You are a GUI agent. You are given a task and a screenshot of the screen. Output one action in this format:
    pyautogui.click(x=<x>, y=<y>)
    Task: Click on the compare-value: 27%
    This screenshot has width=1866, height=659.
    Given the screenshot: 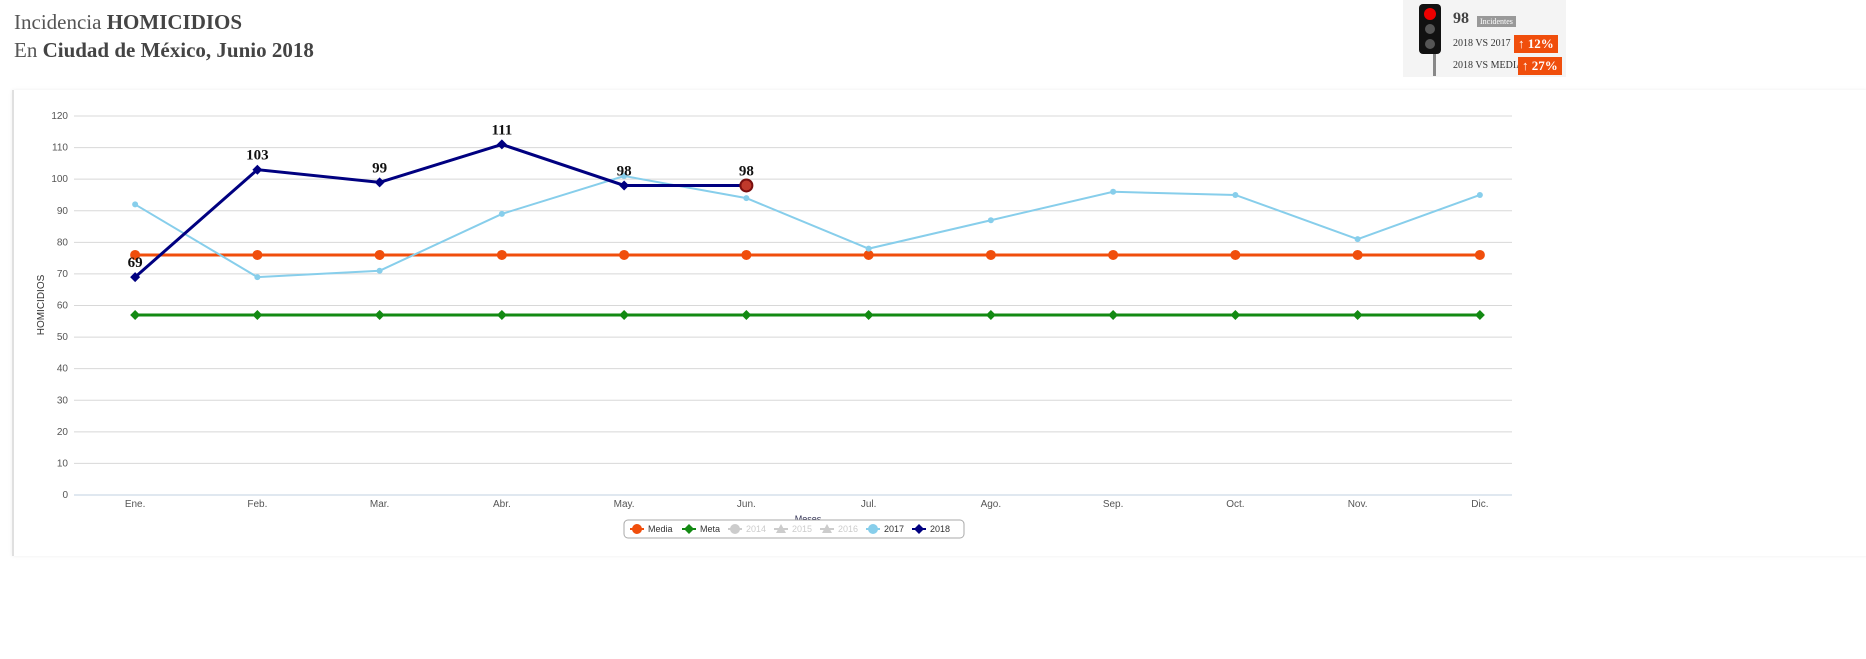 What is the action you would take?
    pyautogui.click(x=1544, y=65)
    